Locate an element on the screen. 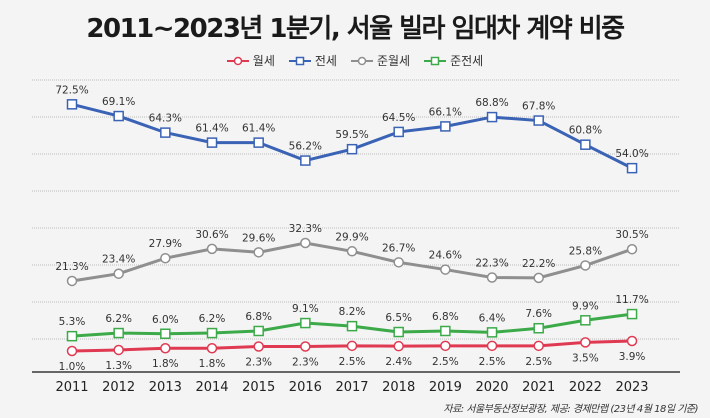 This screenshot has height=418, width=710. data-label: 67.8% is located at coordinates (538, 107).